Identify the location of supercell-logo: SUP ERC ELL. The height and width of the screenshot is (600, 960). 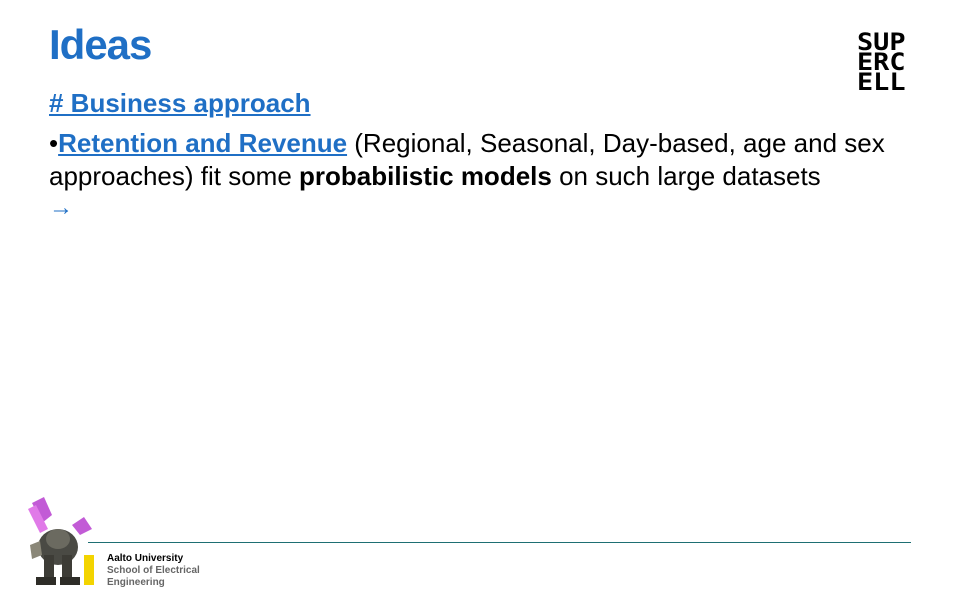
(896, 62).